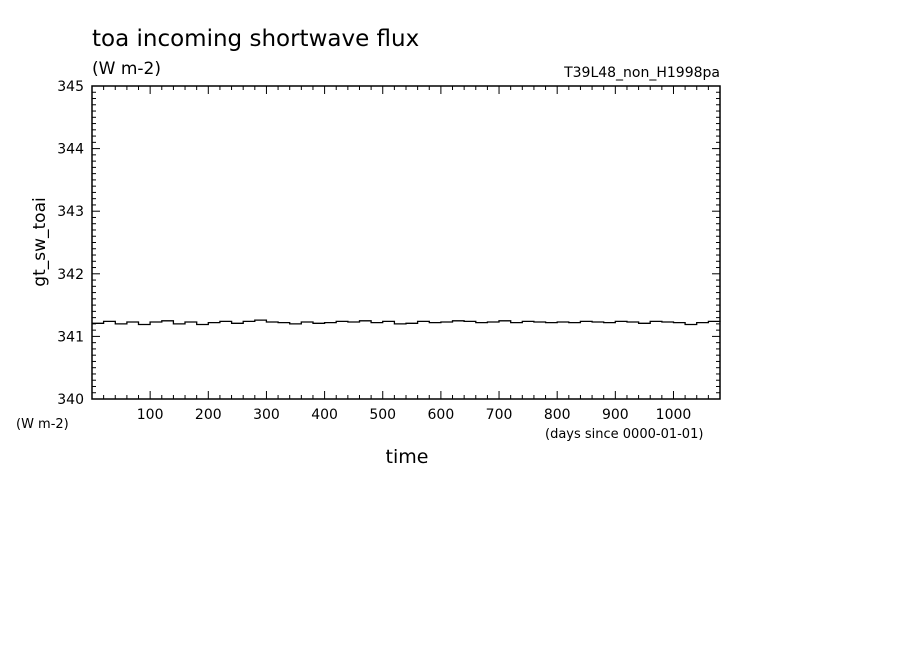 This screenshot has height=654, width=904. I want to click on x-tick-label: 800, so click(557, 415).